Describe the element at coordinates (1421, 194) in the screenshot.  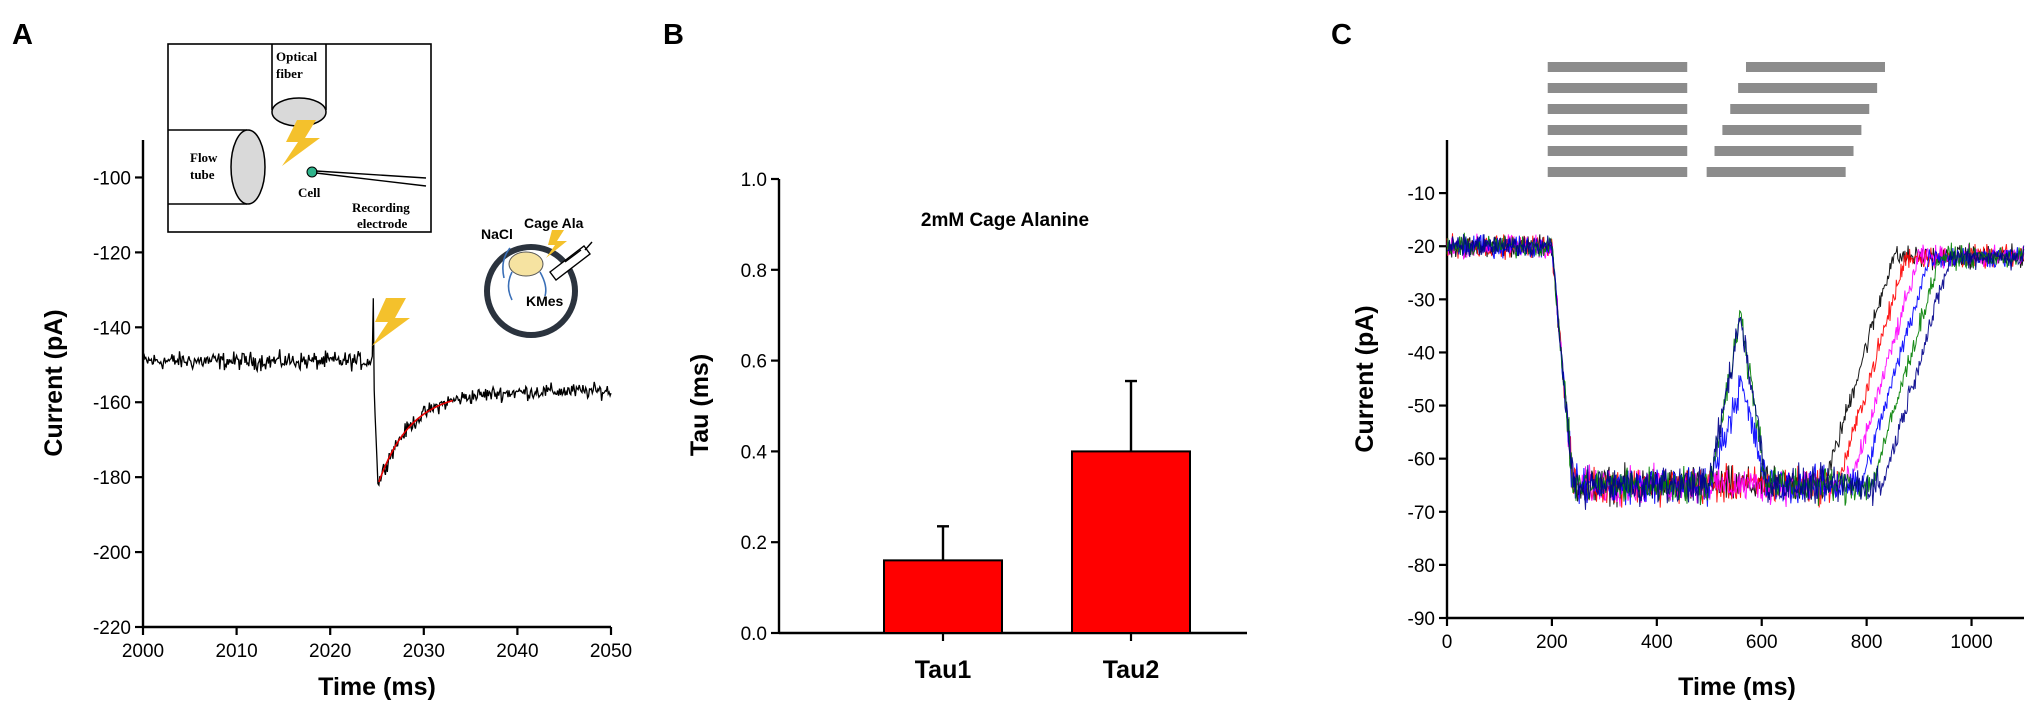
I see `panel-c-y-tick-label: -10` at that location.